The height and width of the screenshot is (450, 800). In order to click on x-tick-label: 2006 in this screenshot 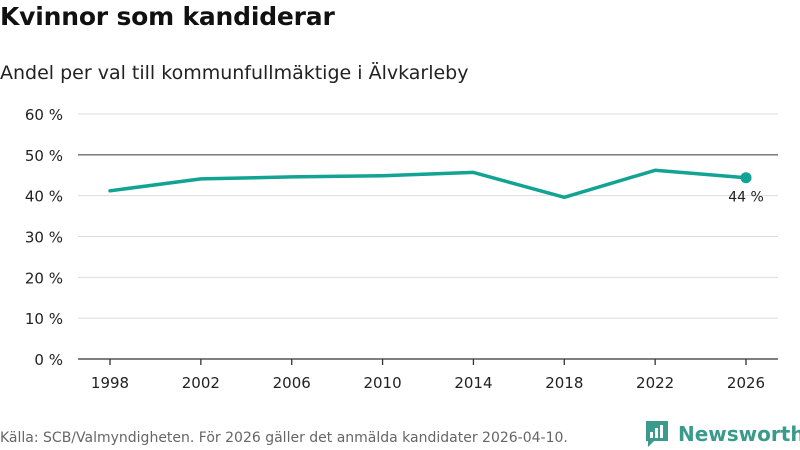, I will do `click(292, 383)`.